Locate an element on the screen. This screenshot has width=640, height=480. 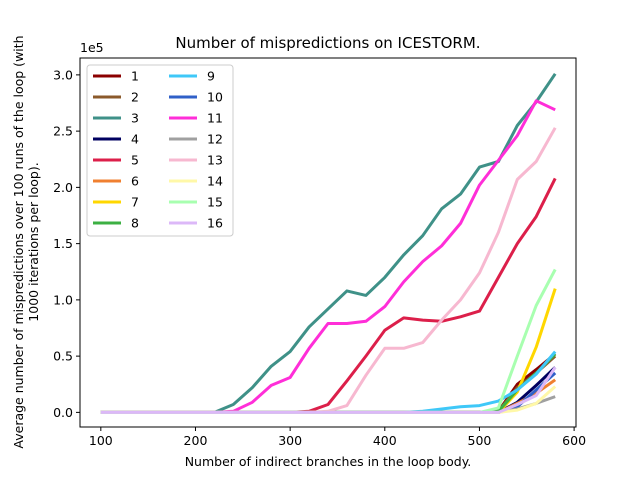
x-tick-label: 400 is located at coordinates (385, 440).